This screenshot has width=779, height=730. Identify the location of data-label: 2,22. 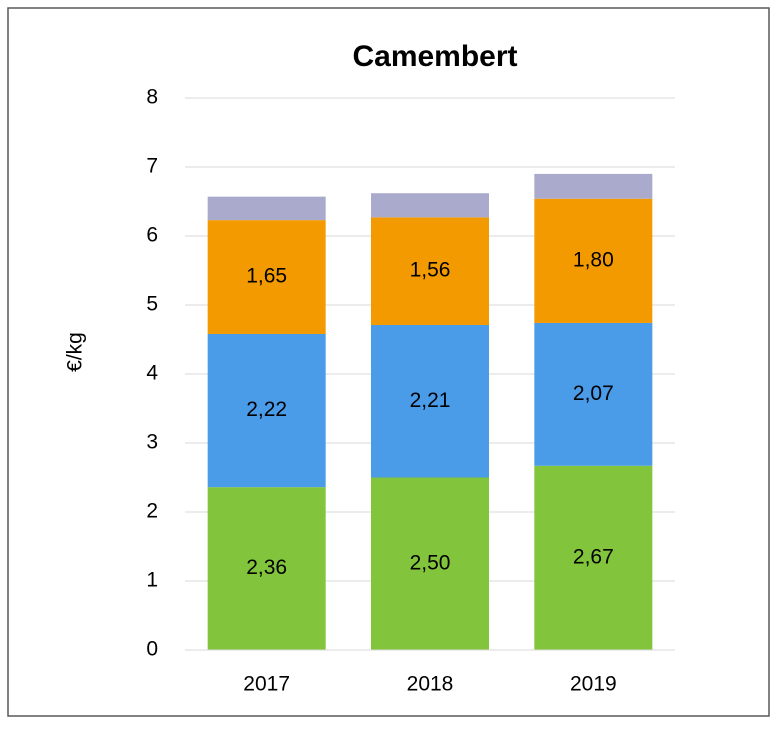
(266, 409).